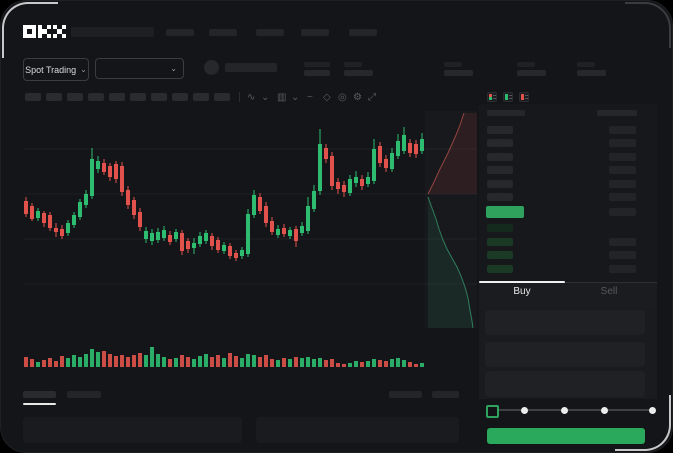 This screenshot has width=673, height=453. What do you see at coordinates (224, 357) in the screenshot?
I see `volume-bars` at bounding box center [224, 357].